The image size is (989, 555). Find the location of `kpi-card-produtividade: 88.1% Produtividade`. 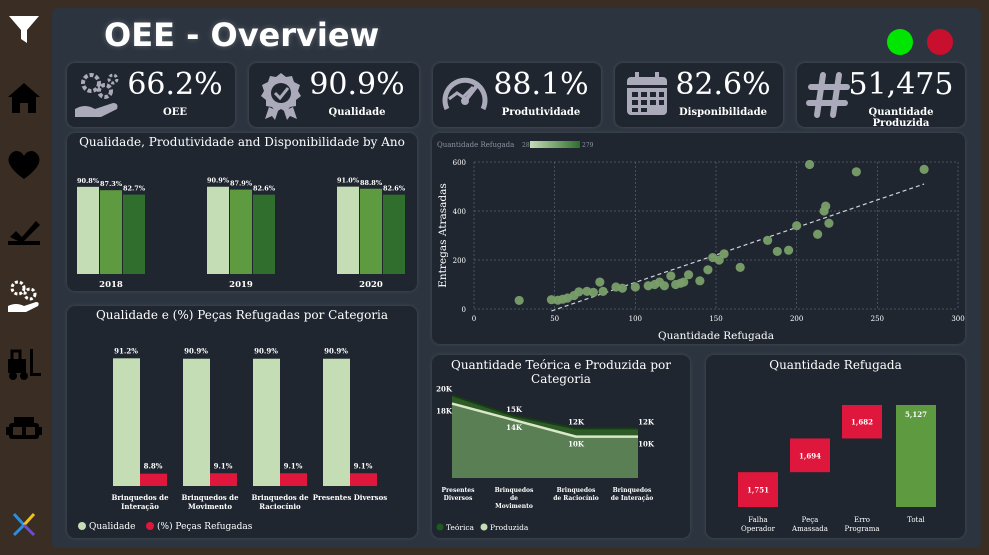

kpi-card-produtividade: 88.1% Produtividade is located at coordinates (517, 95).